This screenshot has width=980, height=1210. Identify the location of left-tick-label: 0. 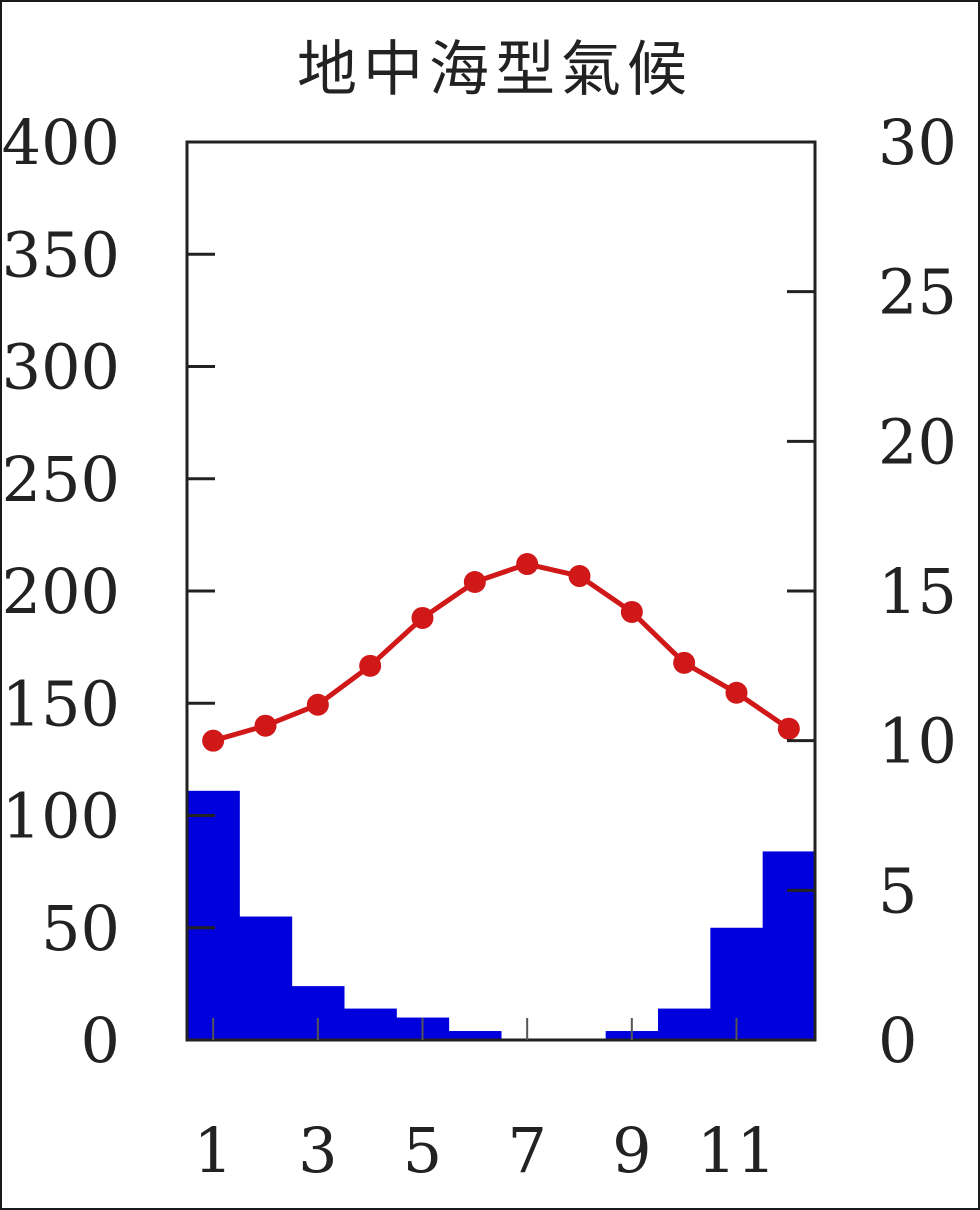
(100, 1040).